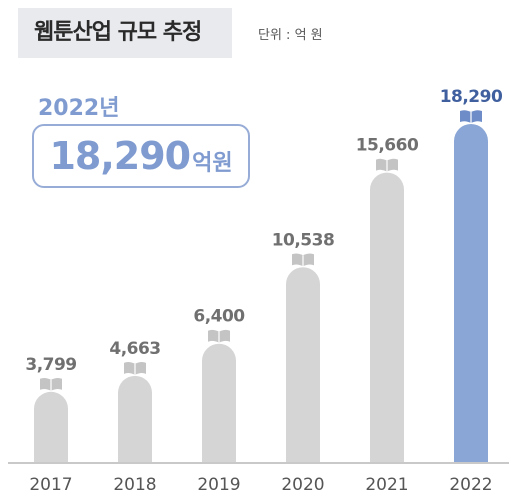 The width and height of the screenshot is (517, 496). Describe the element at coordinates (118, 32) in the screenshot. I see `chart-title: 웹툰산업 규모 추정` at that location.